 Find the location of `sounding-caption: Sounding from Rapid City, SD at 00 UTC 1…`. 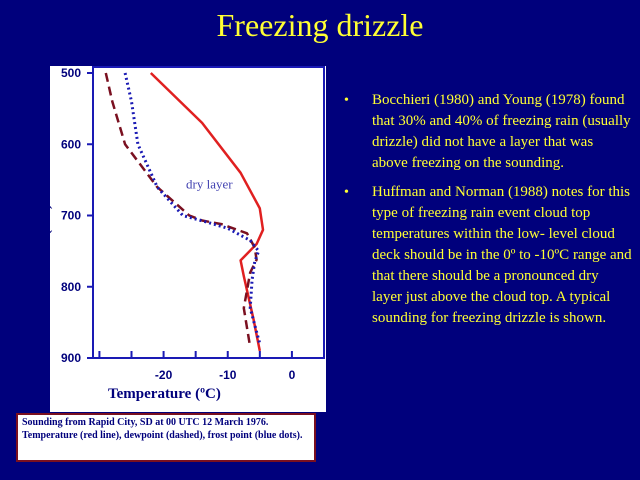

sounding-caption: Sounding from Rapid City, SD at 00 UTC 1… is located at coordinates (166, 437).